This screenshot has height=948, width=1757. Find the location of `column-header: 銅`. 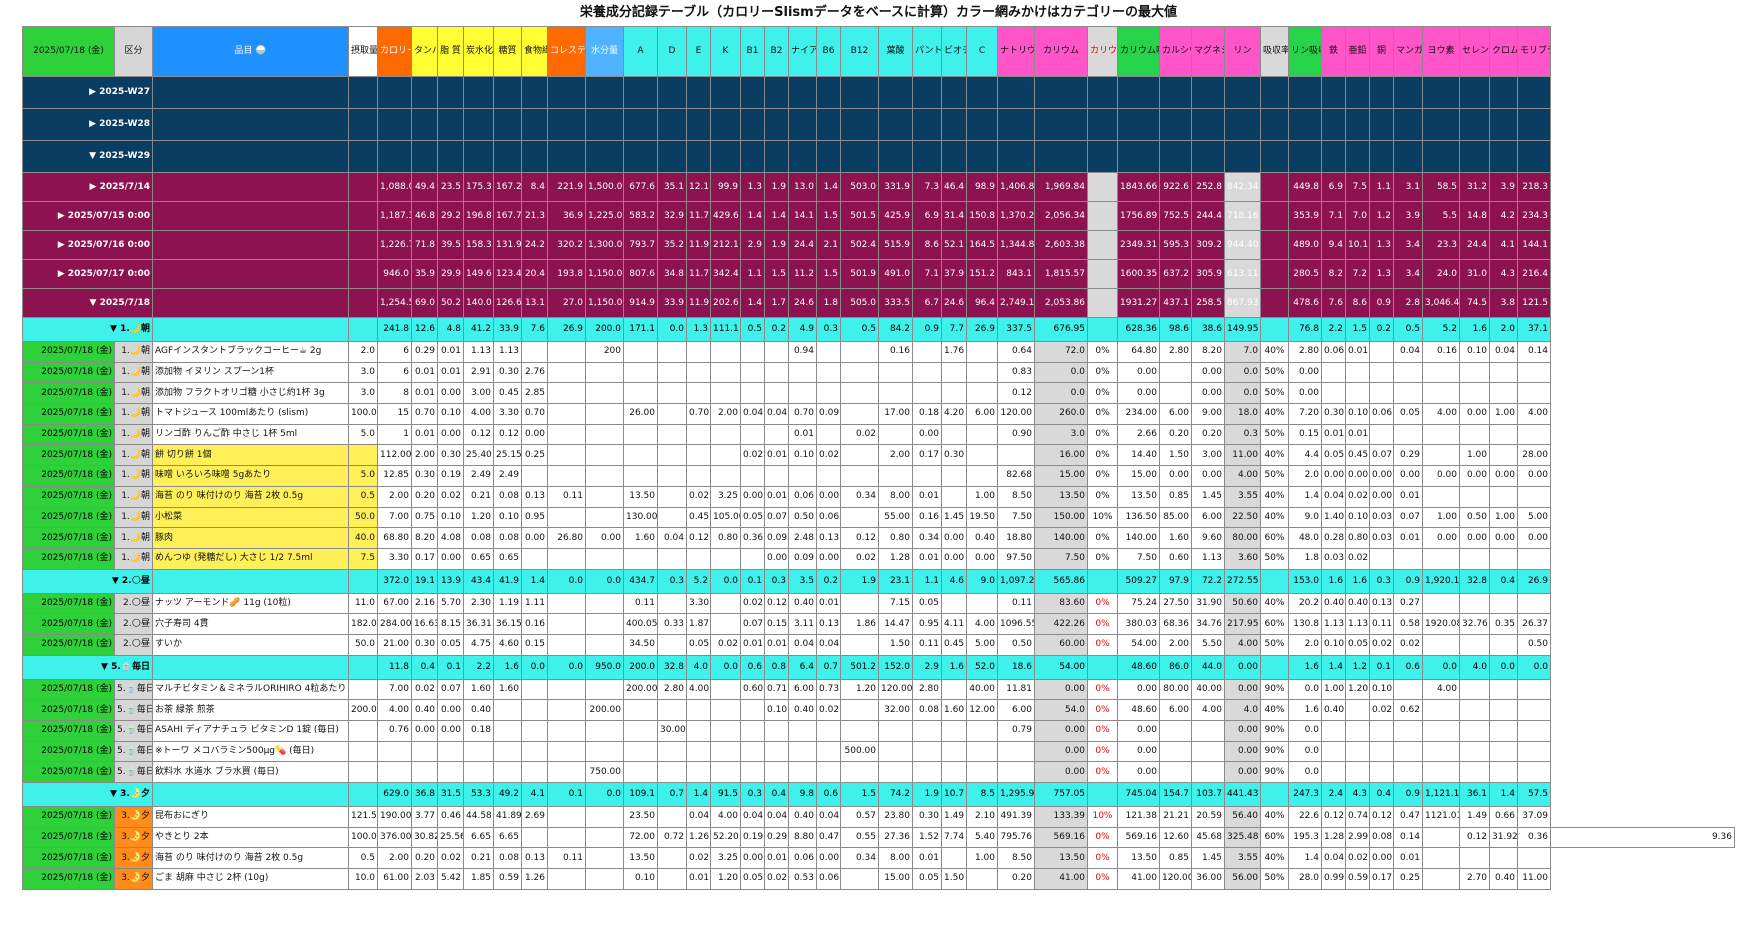

column-header: 銅 is located at coordinates (1381, 51).